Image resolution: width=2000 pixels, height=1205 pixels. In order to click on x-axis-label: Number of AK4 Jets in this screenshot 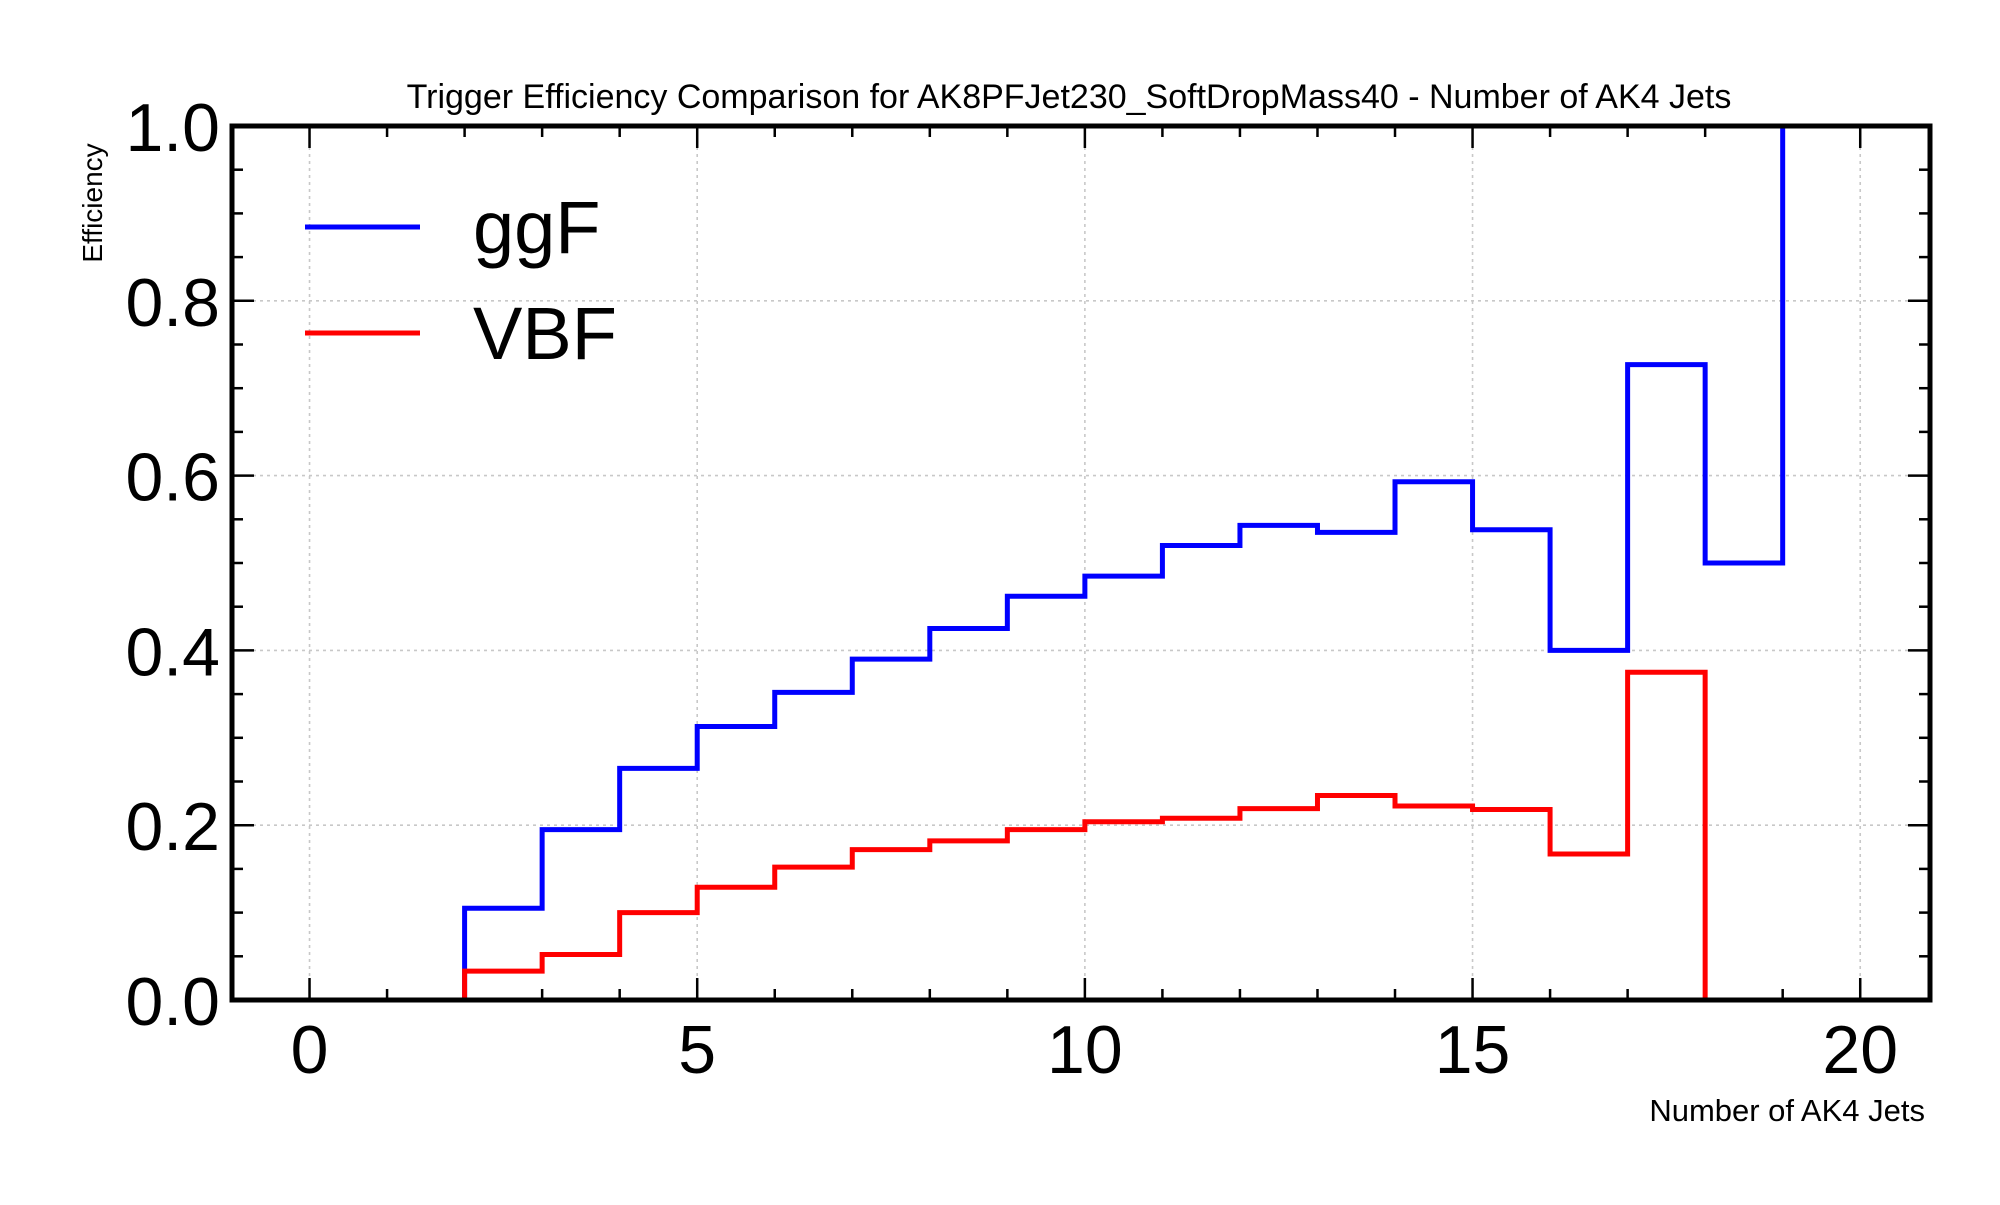, I will do `click(1787, 1110)`.